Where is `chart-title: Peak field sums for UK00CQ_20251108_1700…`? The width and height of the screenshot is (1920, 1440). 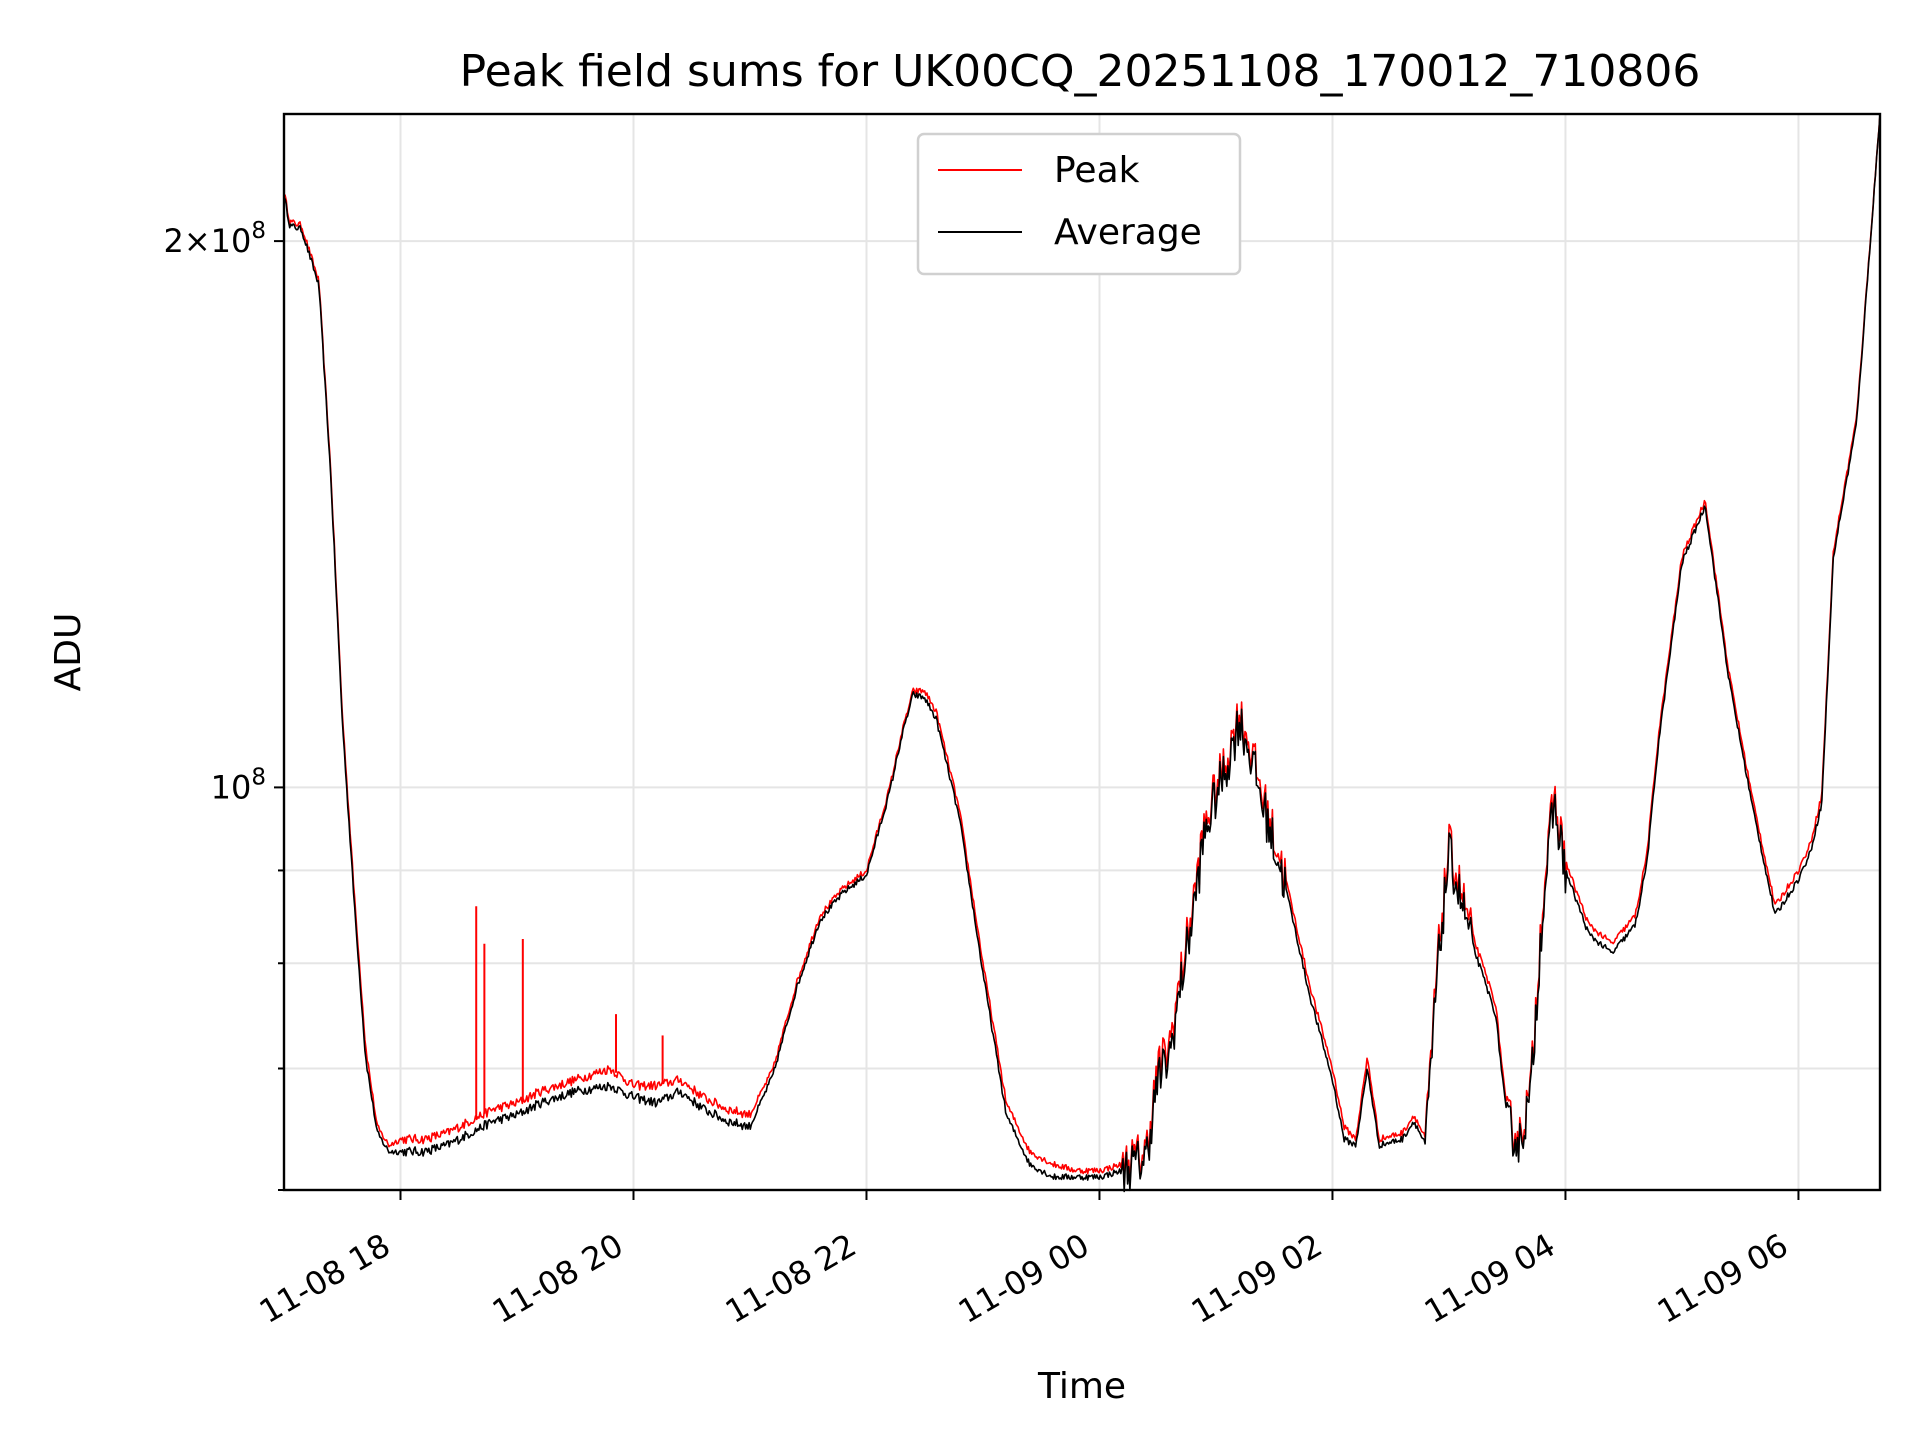
chart-title: Peak field sums for UK00CQ_20251108_1700… is located at coordinates (1080, 71).